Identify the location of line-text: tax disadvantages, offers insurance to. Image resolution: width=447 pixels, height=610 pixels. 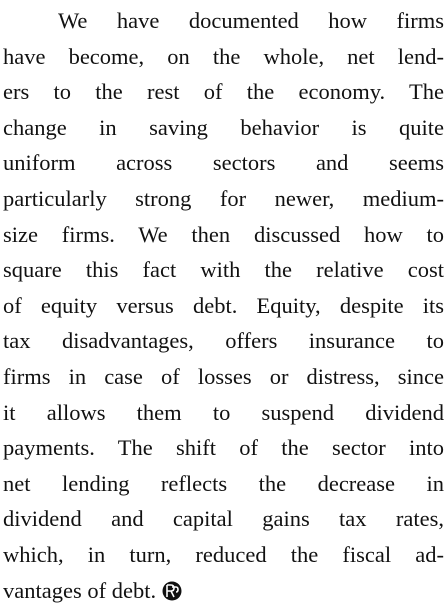
(223, 341).